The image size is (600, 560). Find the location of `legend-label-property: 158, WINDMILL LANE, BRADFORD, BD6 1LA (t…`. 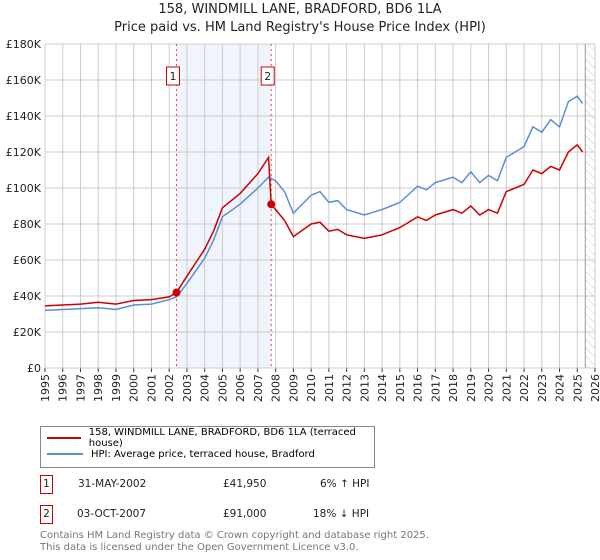

legend-label-property: 158, WINDMILL LANE, BRADFORD, BD6 1LA (t… is located at coordinates (222, 438).